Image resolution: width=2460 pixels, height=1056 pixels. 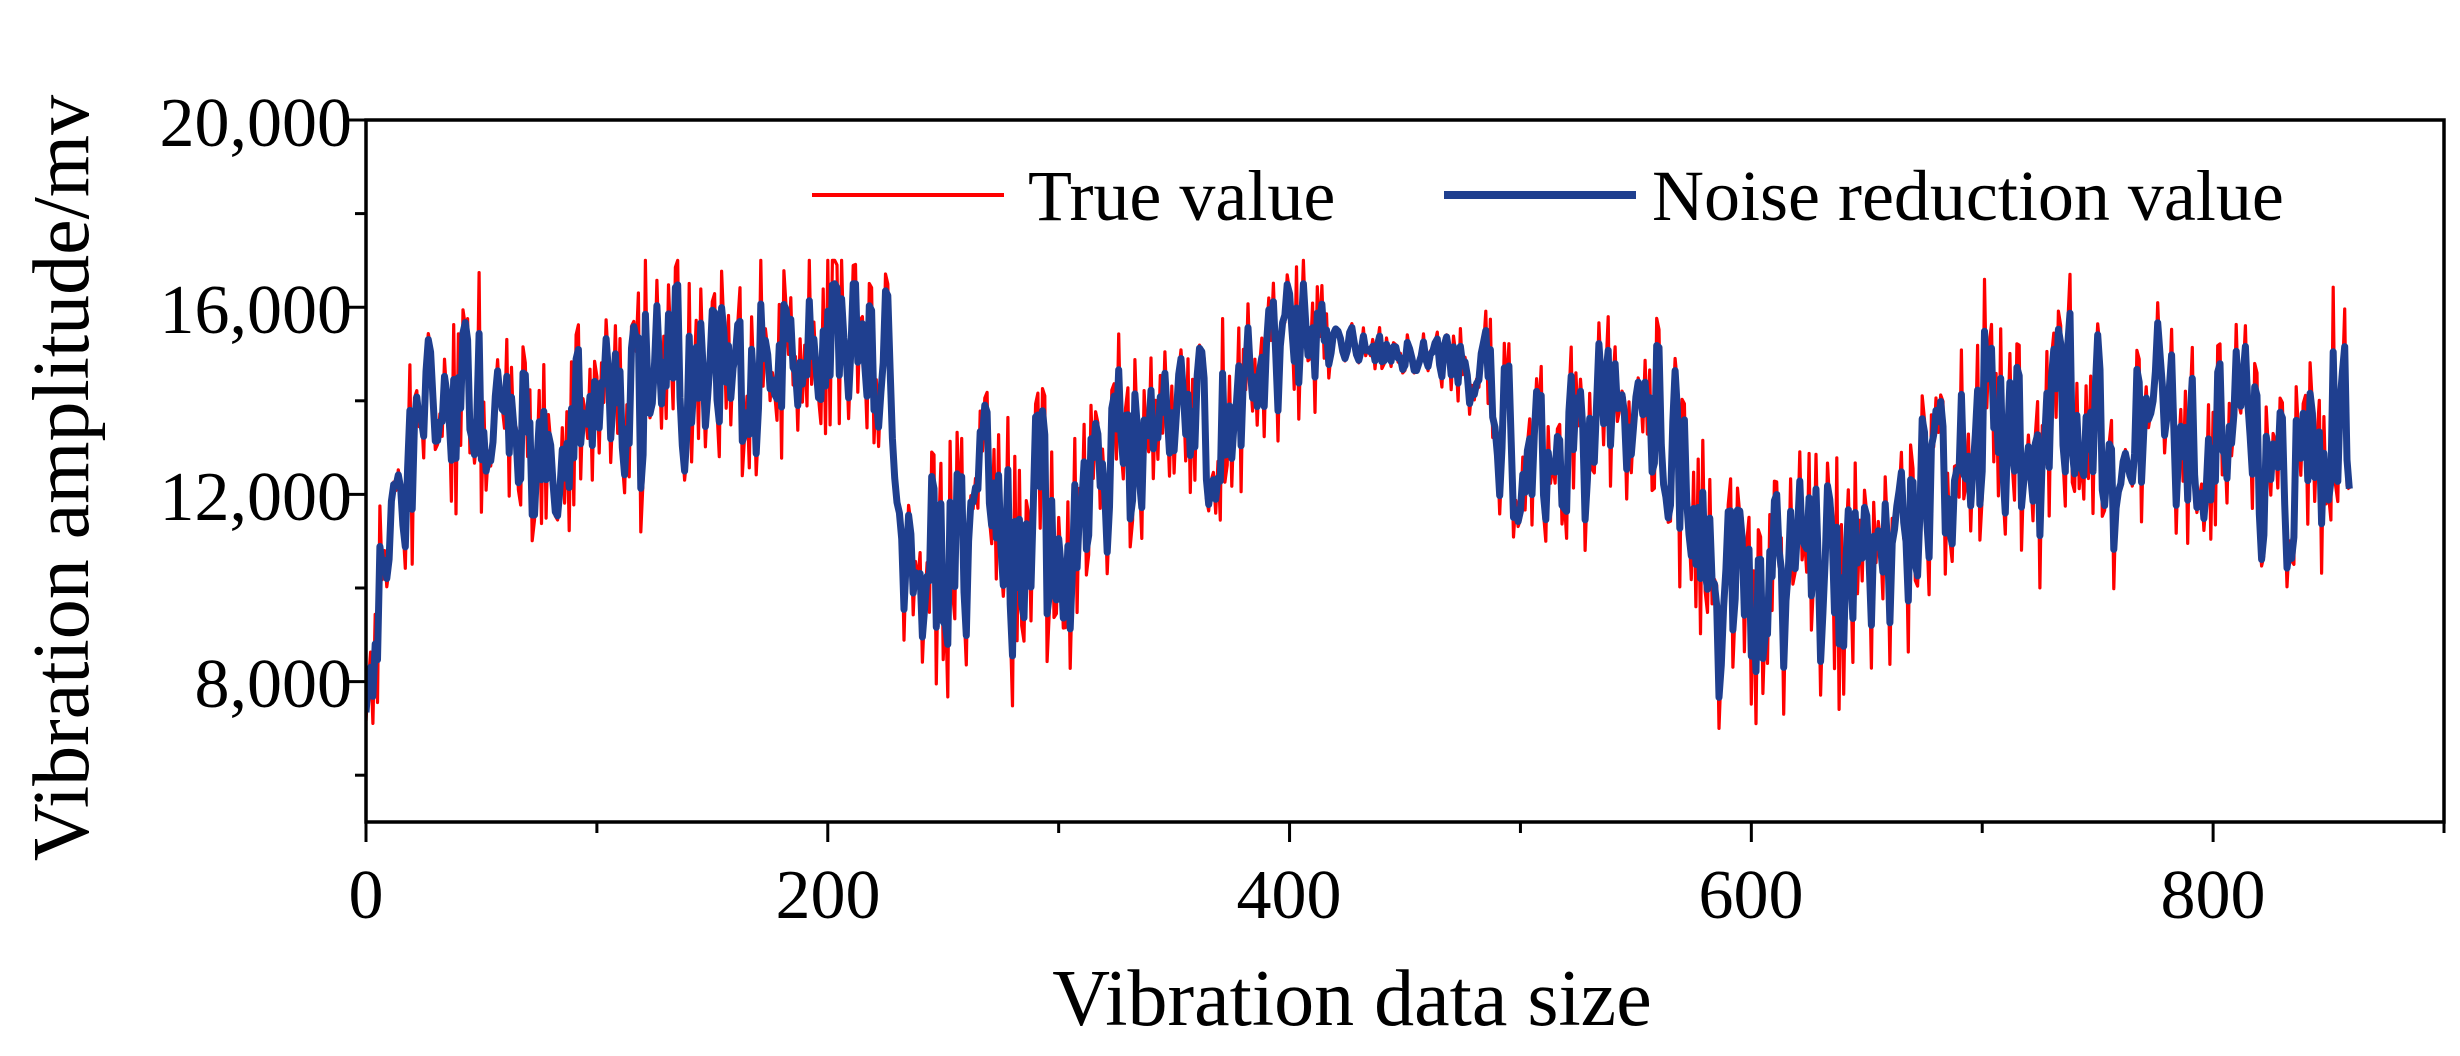 What do you see at coordinates (256, 497) in the screenshot?
I see `y-tick-label-12000: 12,000` at bounding box center [256, 497].